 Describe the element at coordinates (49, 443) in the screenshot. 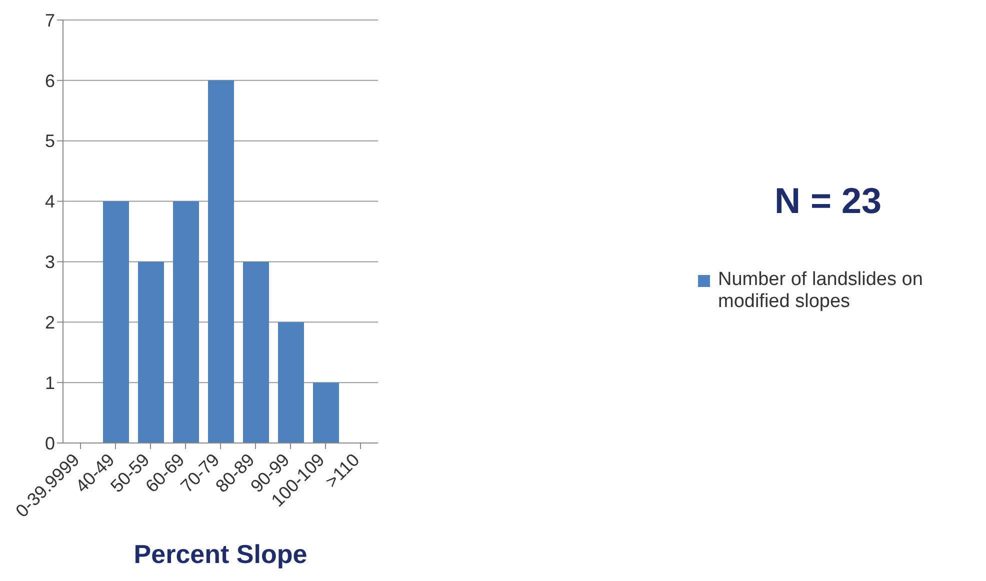

I see `y-tick-label: 0` at that location.